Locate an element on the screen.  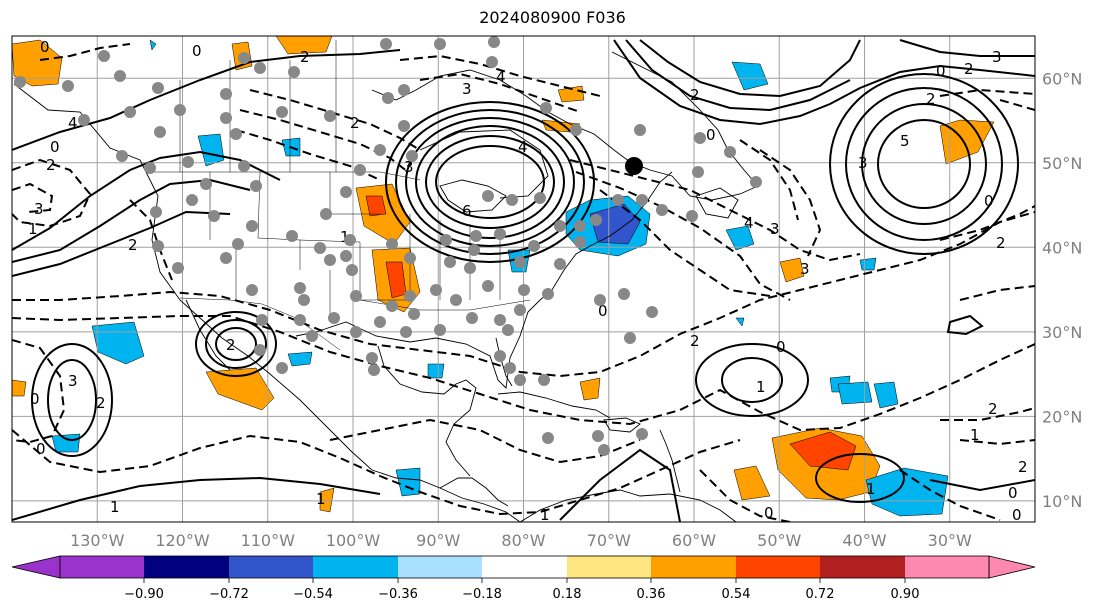
contour-label: 4 is located at coordinates (523, 147).